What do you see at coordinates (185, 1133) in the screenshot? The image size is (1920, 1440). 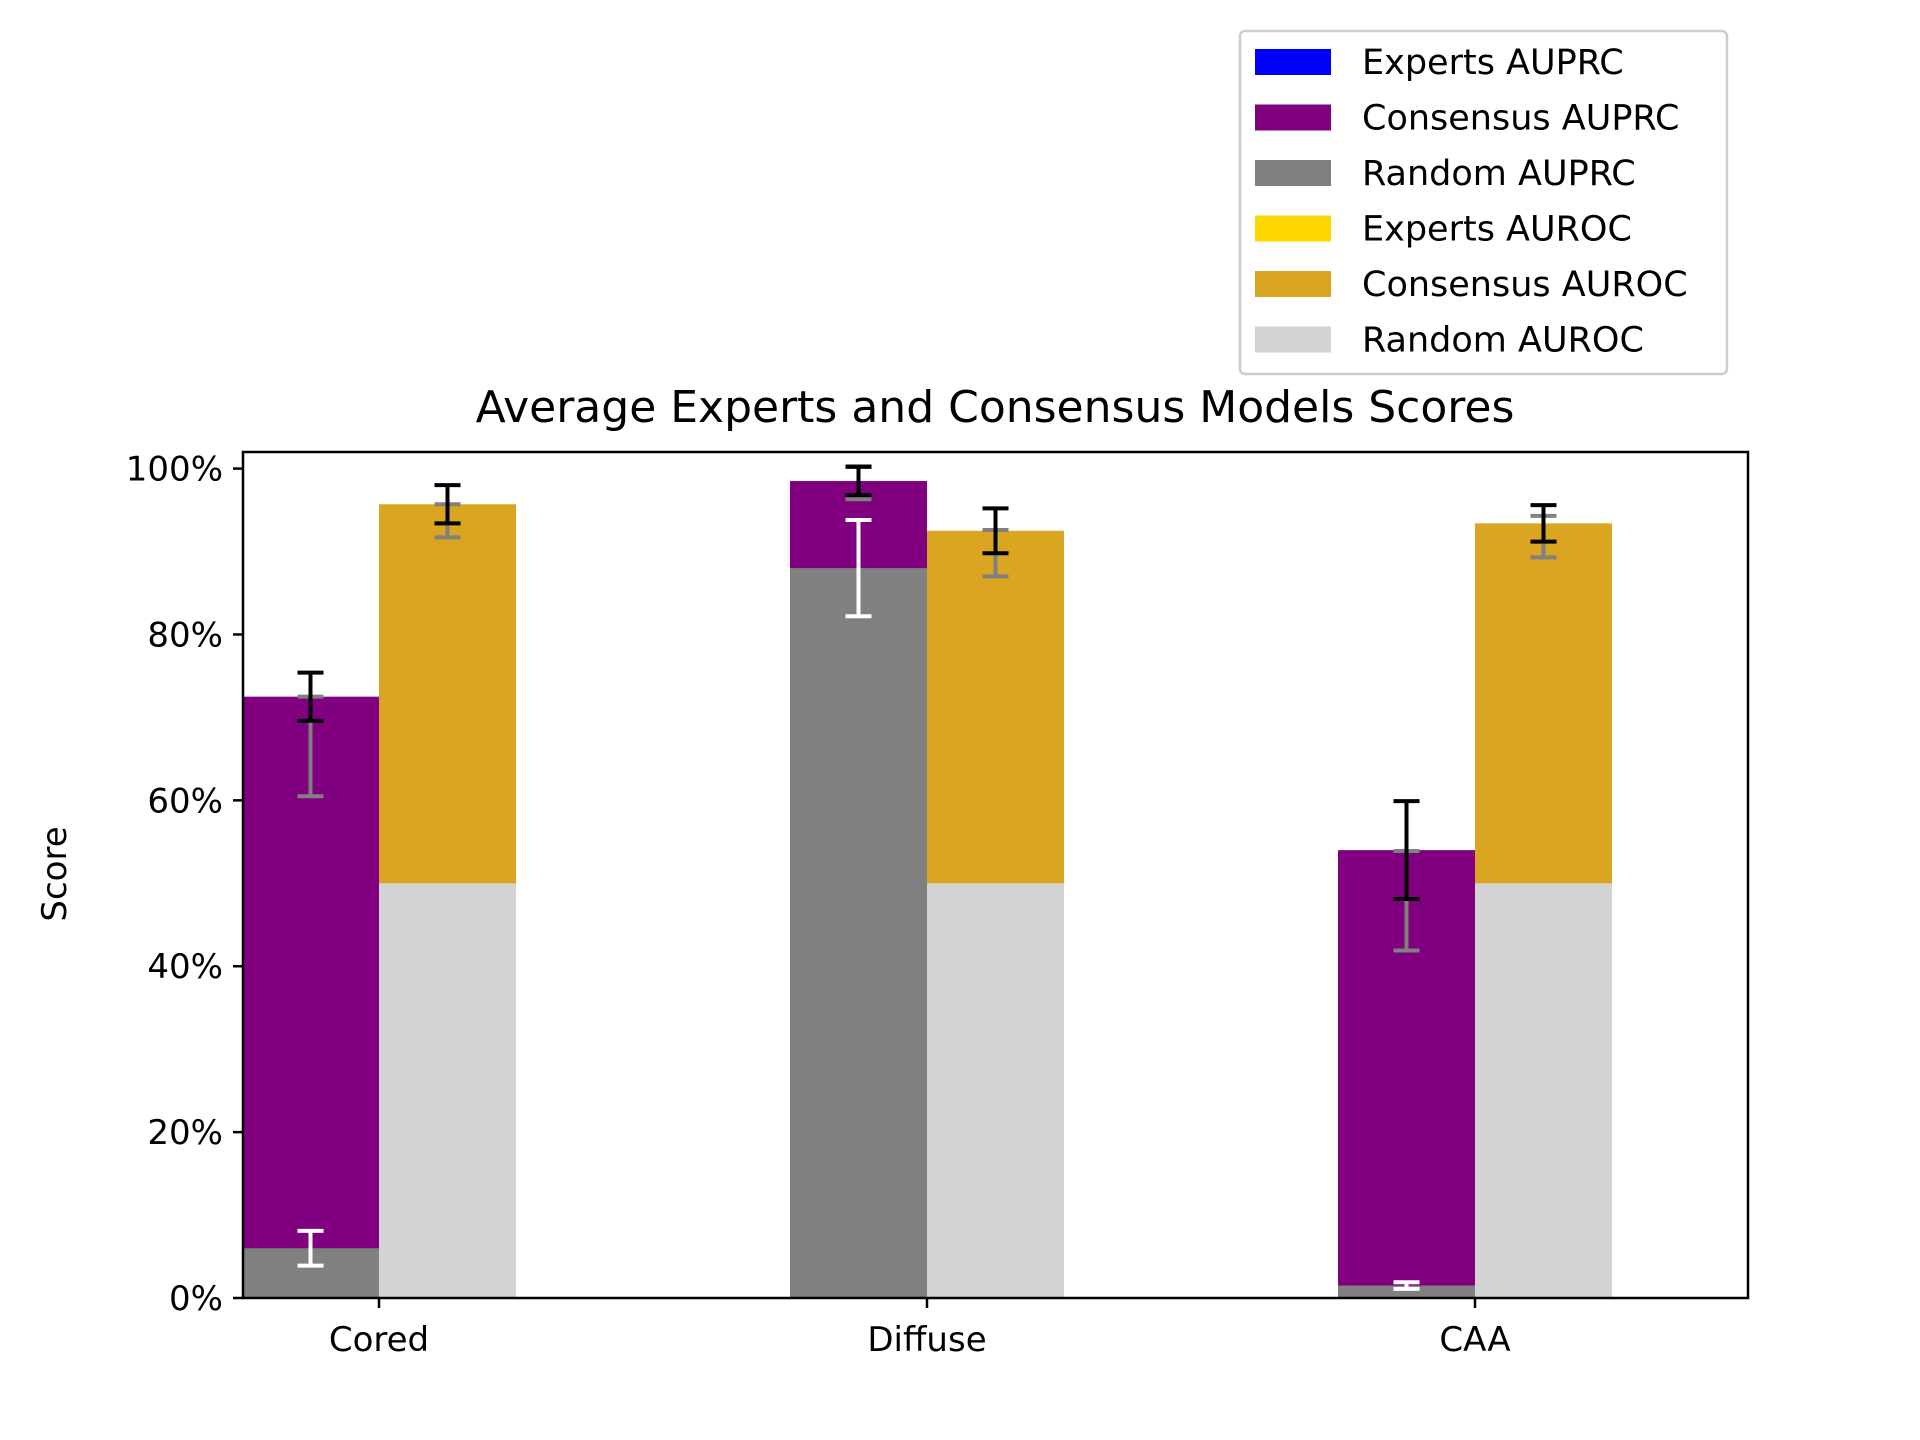 I see `y-tick-label: 20%` at bounding box center [185, 1133].